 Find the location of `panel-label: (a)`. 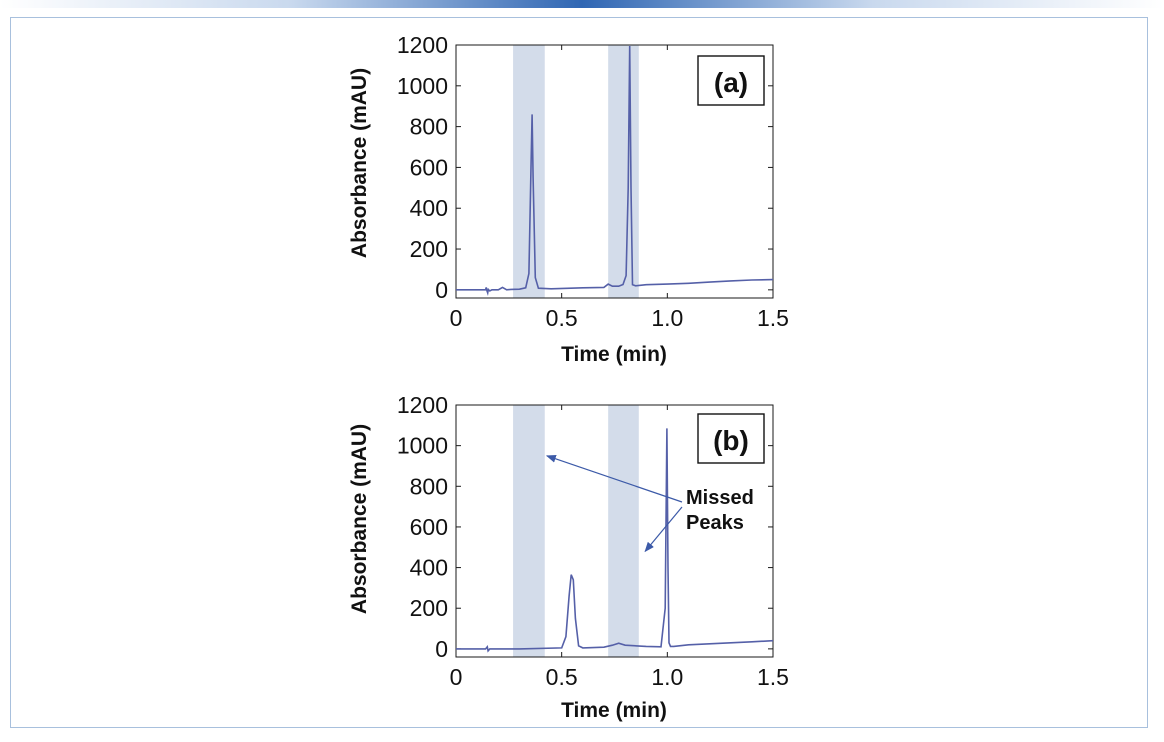

panel-label: (a) is located at coordinates (731, 82).